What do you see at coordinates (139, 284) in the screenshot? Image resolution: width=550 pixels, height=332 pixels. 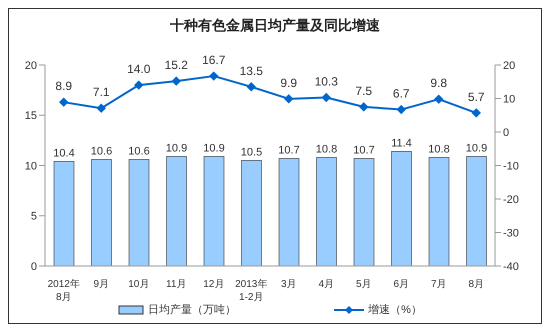 I see `x-tick-label: 10月` at bounding box center [139, 284].